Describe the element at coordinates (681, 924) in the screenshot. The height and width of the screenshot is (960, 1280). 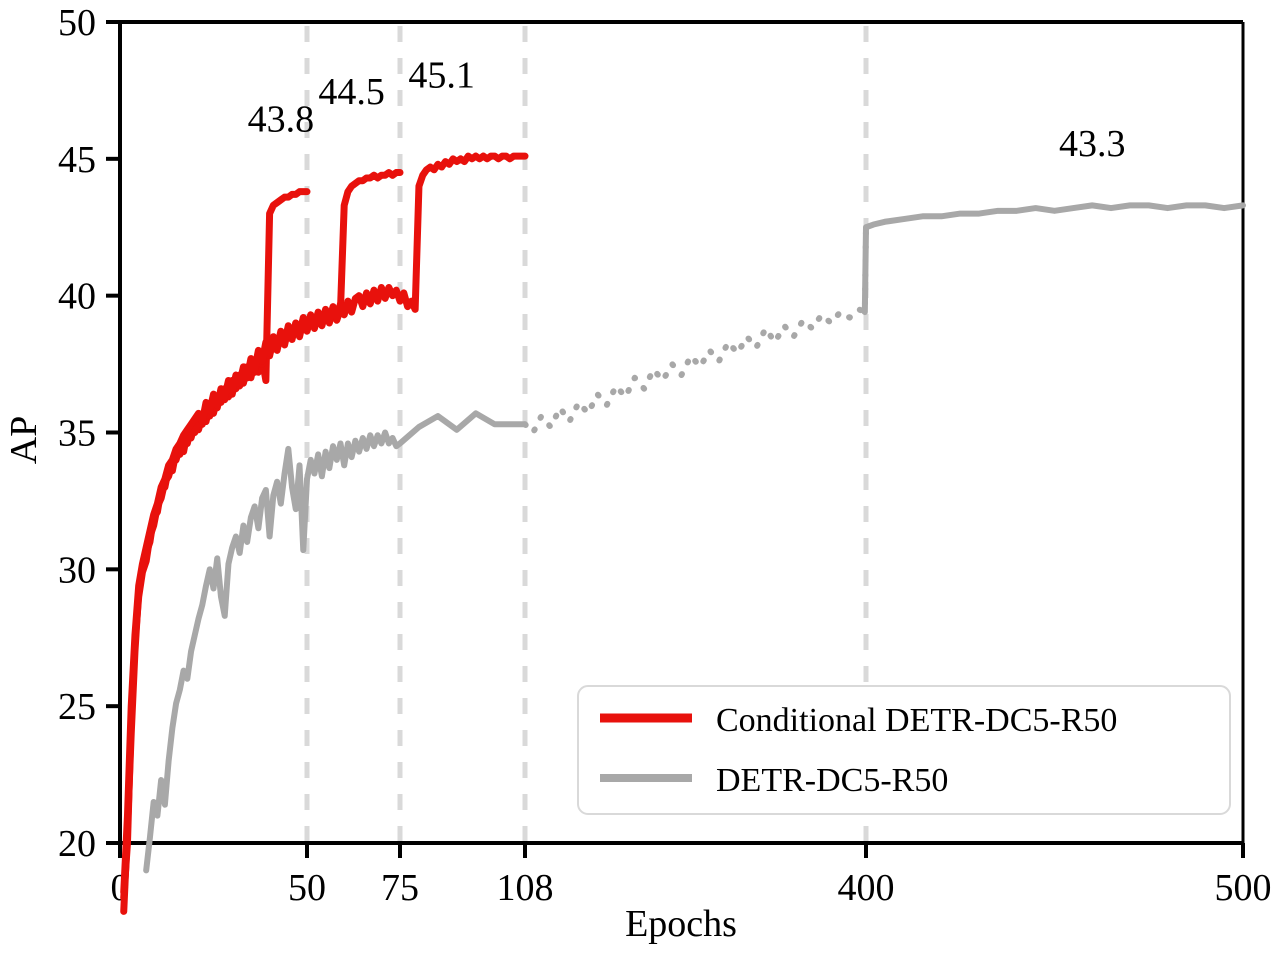
I see `x-axis-title: Epochs` at that location.